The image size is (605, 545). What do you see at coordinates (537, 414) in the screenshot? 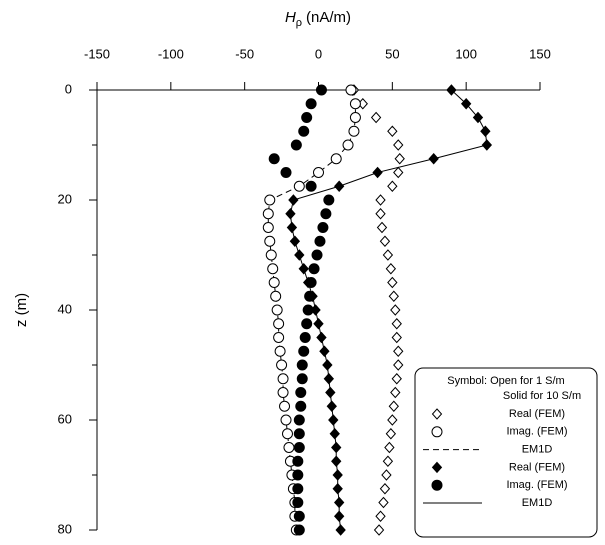
I see `legend-label: Real (FEM)` at bounding box center [537, 414].